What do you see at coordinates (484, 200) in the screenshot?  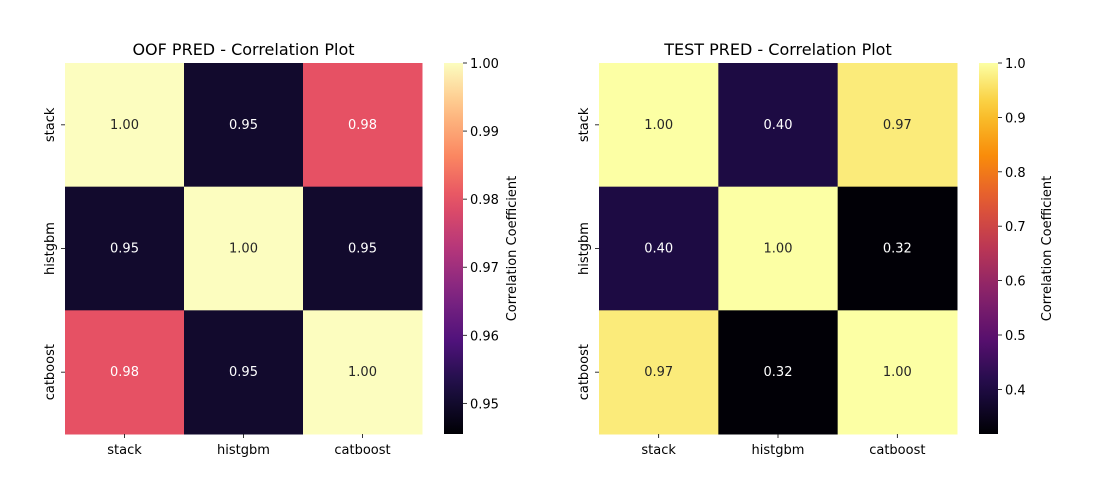 I see `colorbar-tick-label: 0.98` at bounding box center [484, 200].